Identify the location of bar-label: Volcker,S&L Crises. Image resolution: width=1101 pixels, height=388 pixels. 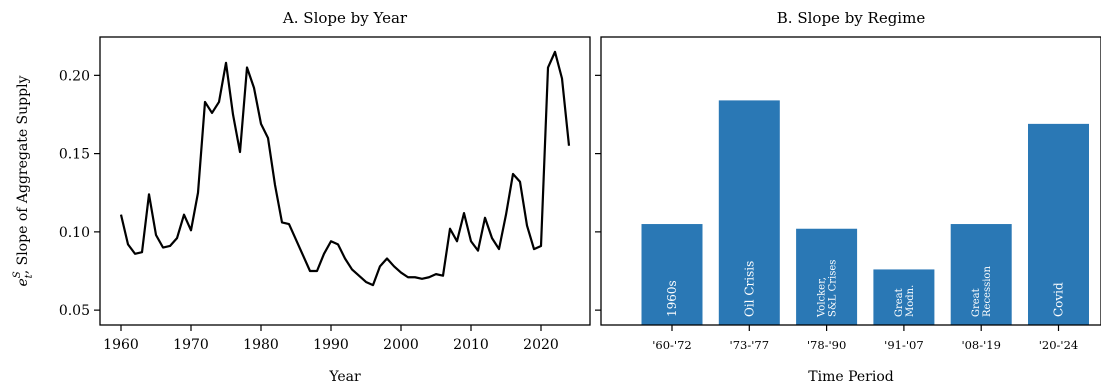
(828, 289).